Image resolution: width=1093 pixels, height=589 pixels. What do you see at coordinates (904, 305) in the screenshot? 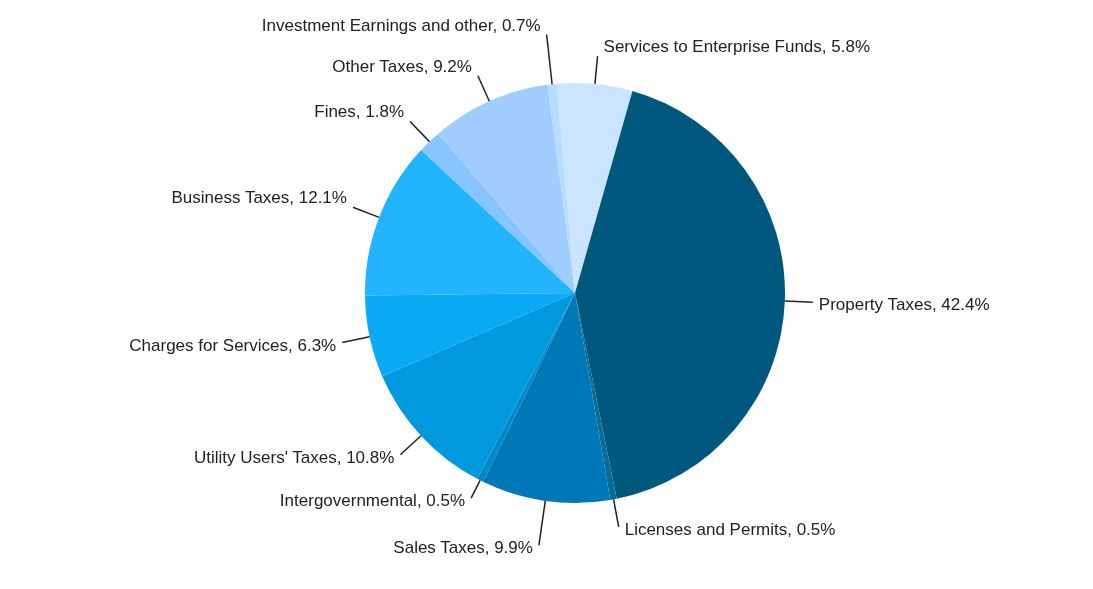
I see `slice-label: Property Taxes, 42.4%` at bounding box center [904, 305].